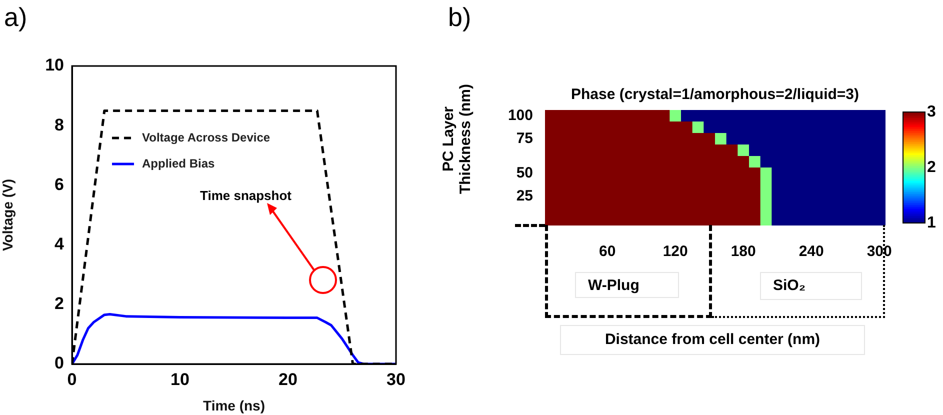 The width and height of the screenshot is (943, 415). I want to click on y-tick-label: 6, so click(59, 184).